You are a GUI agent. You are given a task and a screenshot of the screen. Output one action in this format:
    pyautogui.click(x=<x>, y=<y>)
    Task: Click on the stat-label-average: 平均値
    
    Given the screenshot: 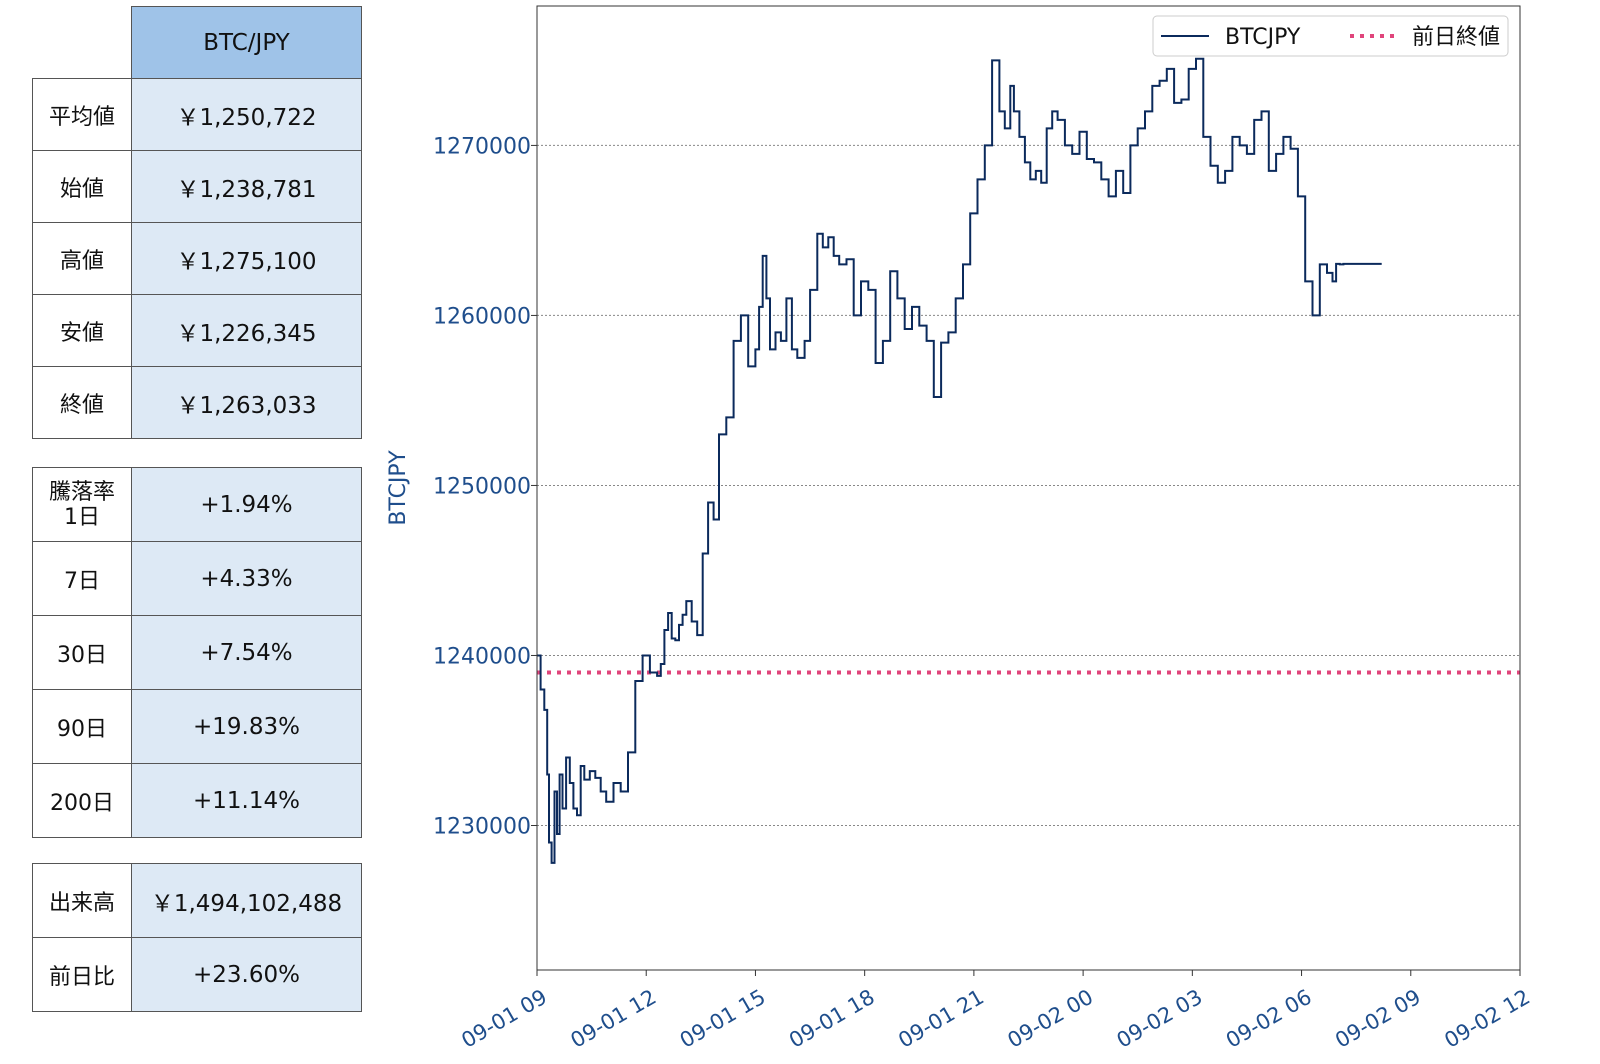 What is the action you would take?
    pyautogui.click(x=82, y=114)
    